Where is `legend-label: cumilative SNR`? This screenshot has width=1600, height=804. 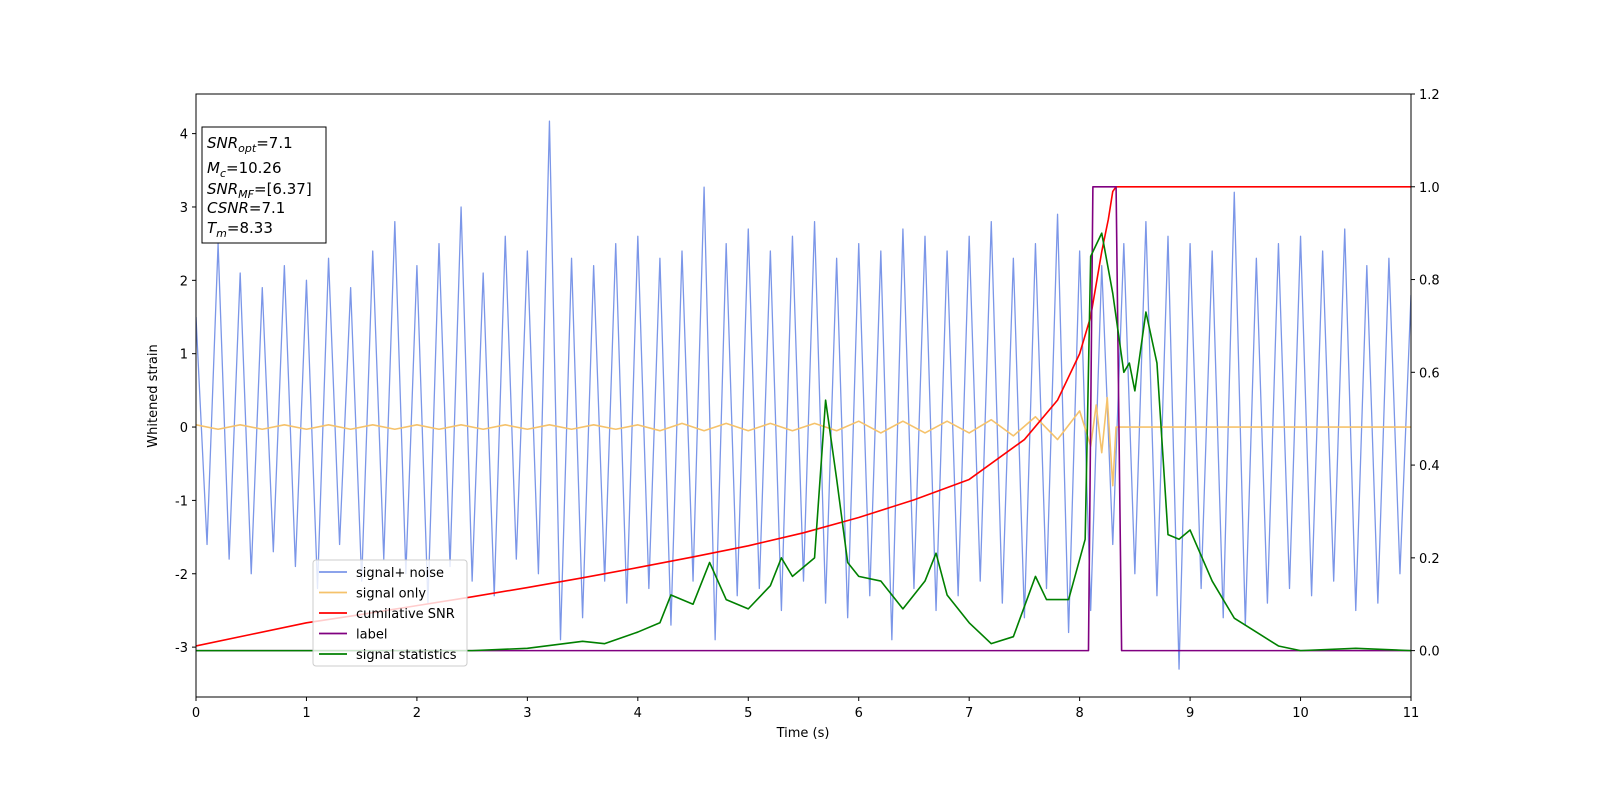
legend-label: cumilative SNR is located at coordinates (405, 614).